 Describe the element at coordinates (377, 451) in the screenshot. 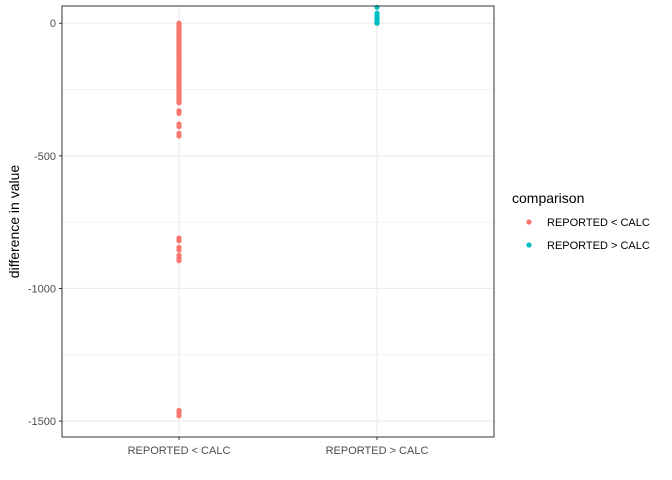

I see `x-tick-label: REPORTED > CALC` at that location.